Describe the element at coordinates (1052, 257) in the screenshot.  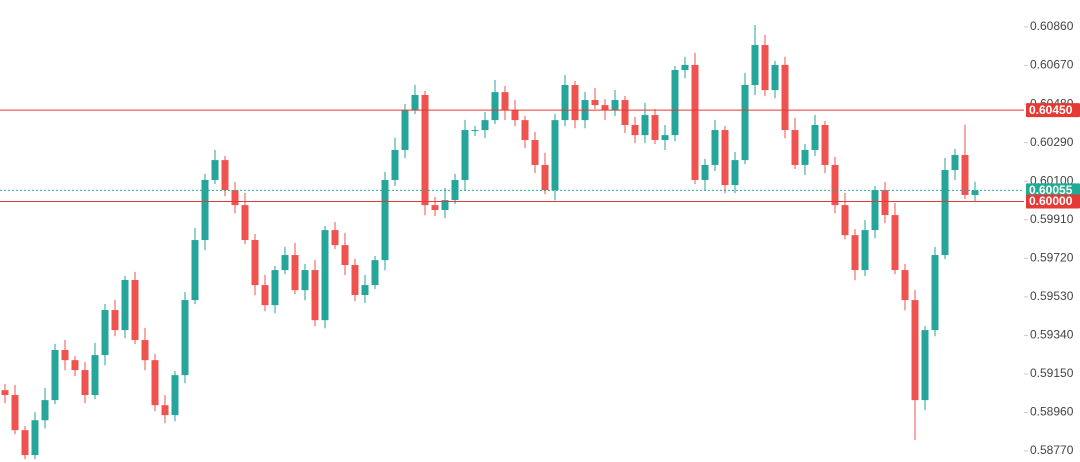
I see `y-tick-label: 0.59720` at that location.